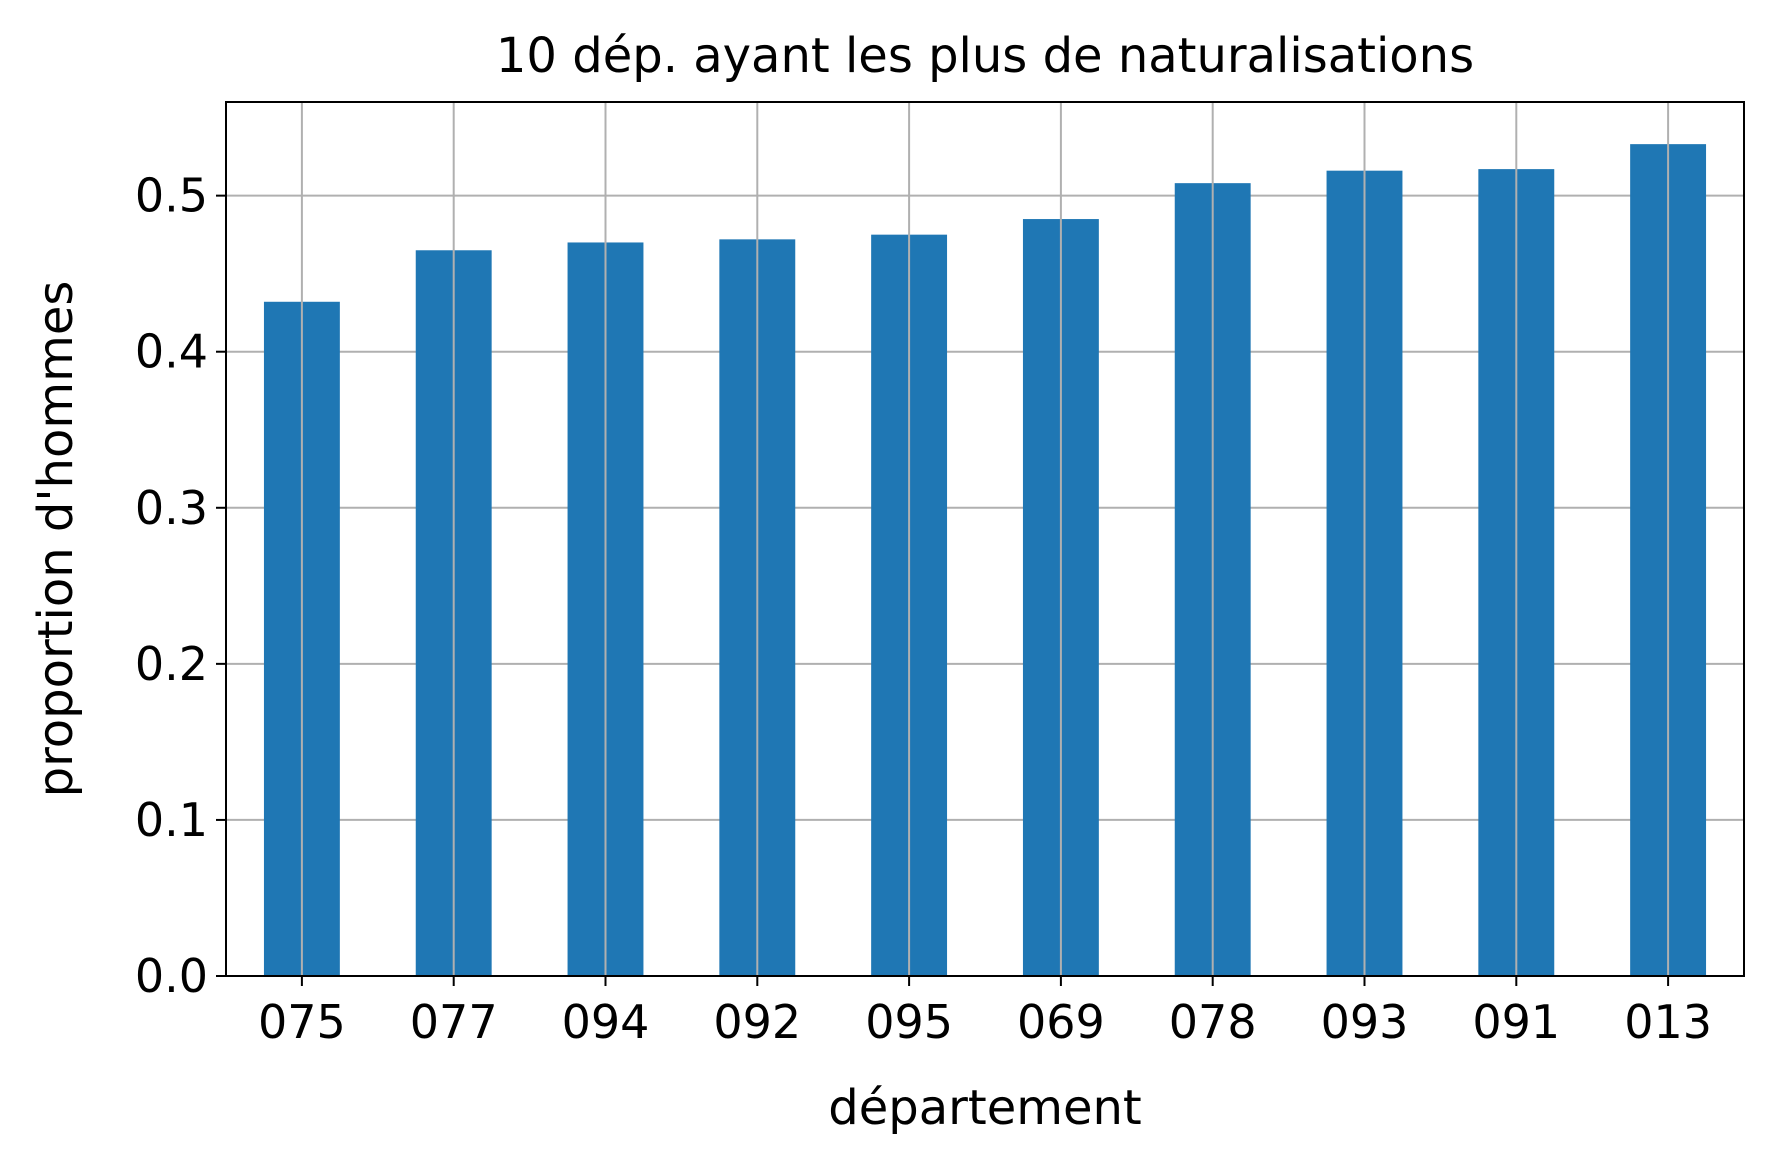  What do you see at coordinates (171, 196) in the screenshot?
I see `y-tick-label: 0.5` at bounding box center [171, 196].